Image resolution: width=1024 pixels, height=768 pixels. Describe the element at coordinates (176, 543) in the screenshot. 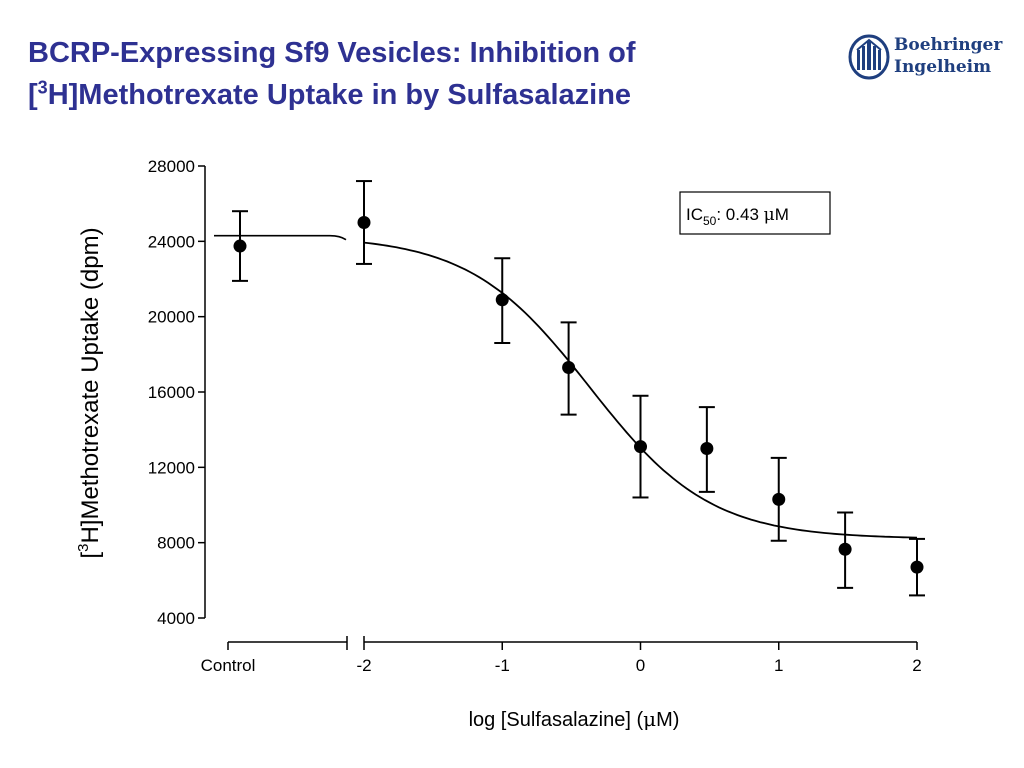

I see `y-tick-label: 8000` at that location.